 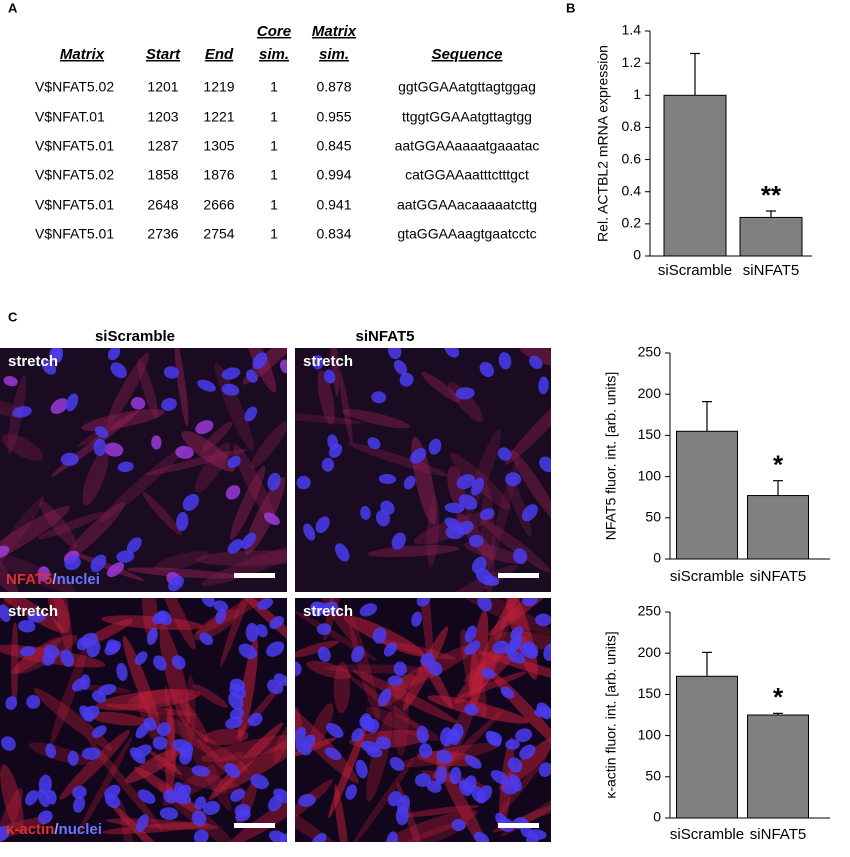 I want to click on panel-label: B, so click(x=570, y=7).